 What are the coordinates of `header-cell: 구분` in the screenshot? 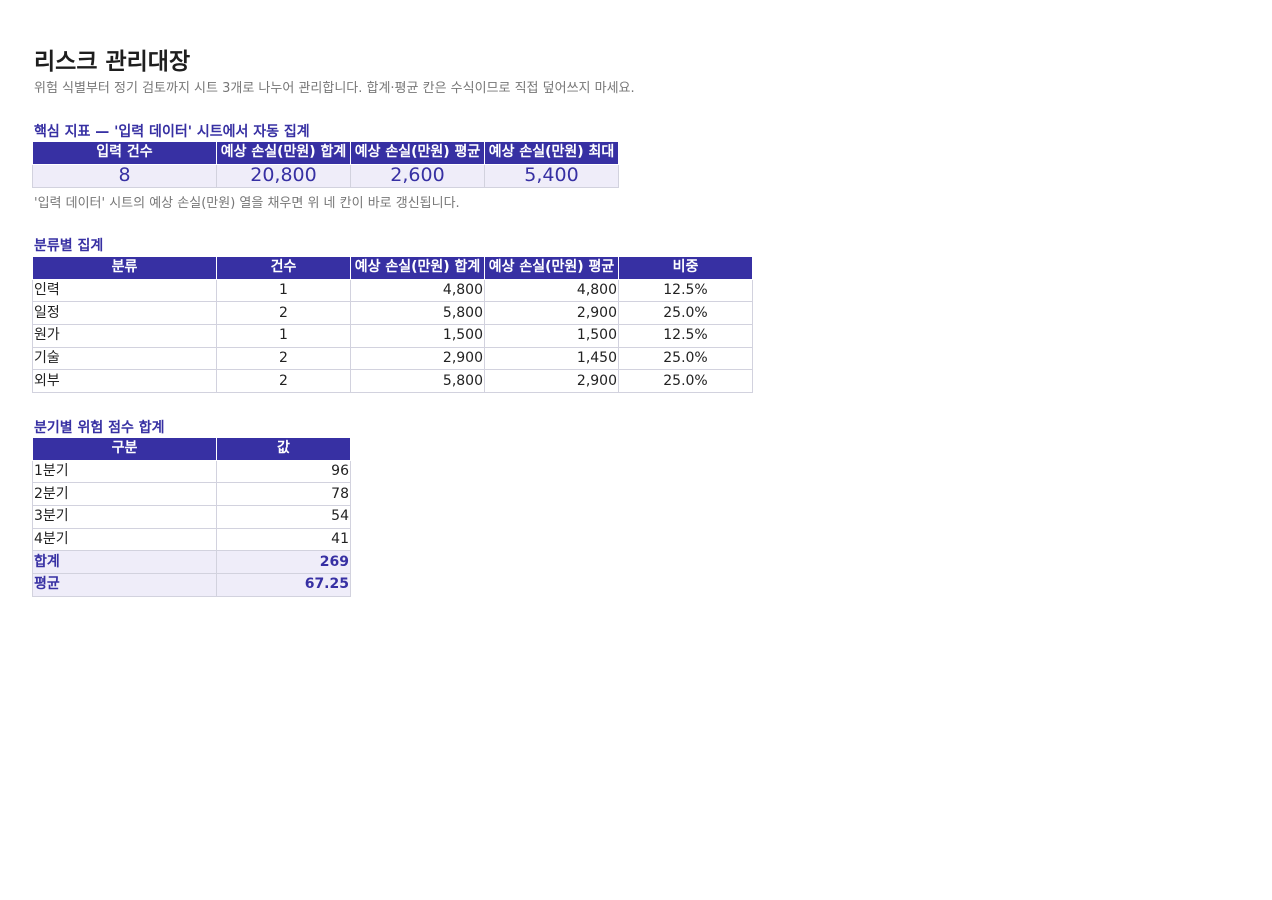 It's located at (124, 449).